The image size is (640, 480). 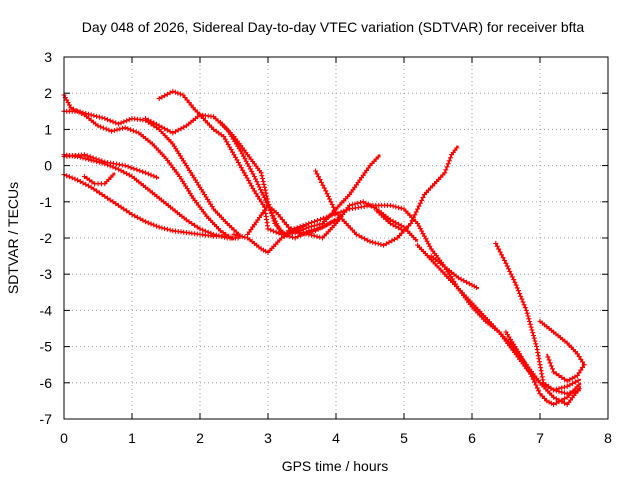 I want to click on y-tick-label: -1, so click(x=46, y=202).